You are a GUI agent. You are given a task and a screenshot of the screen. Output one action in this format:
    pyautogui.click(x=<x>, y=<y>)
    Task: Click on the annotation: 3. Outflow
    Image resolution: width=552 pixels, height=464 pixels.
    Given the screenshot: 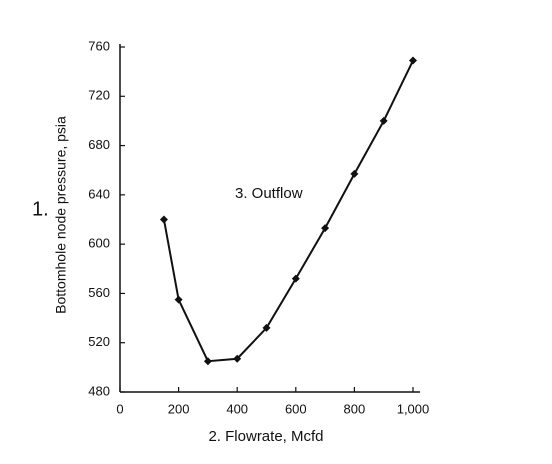 What is the action you would take?
    pyautogui.click(x=269, y=193)
    